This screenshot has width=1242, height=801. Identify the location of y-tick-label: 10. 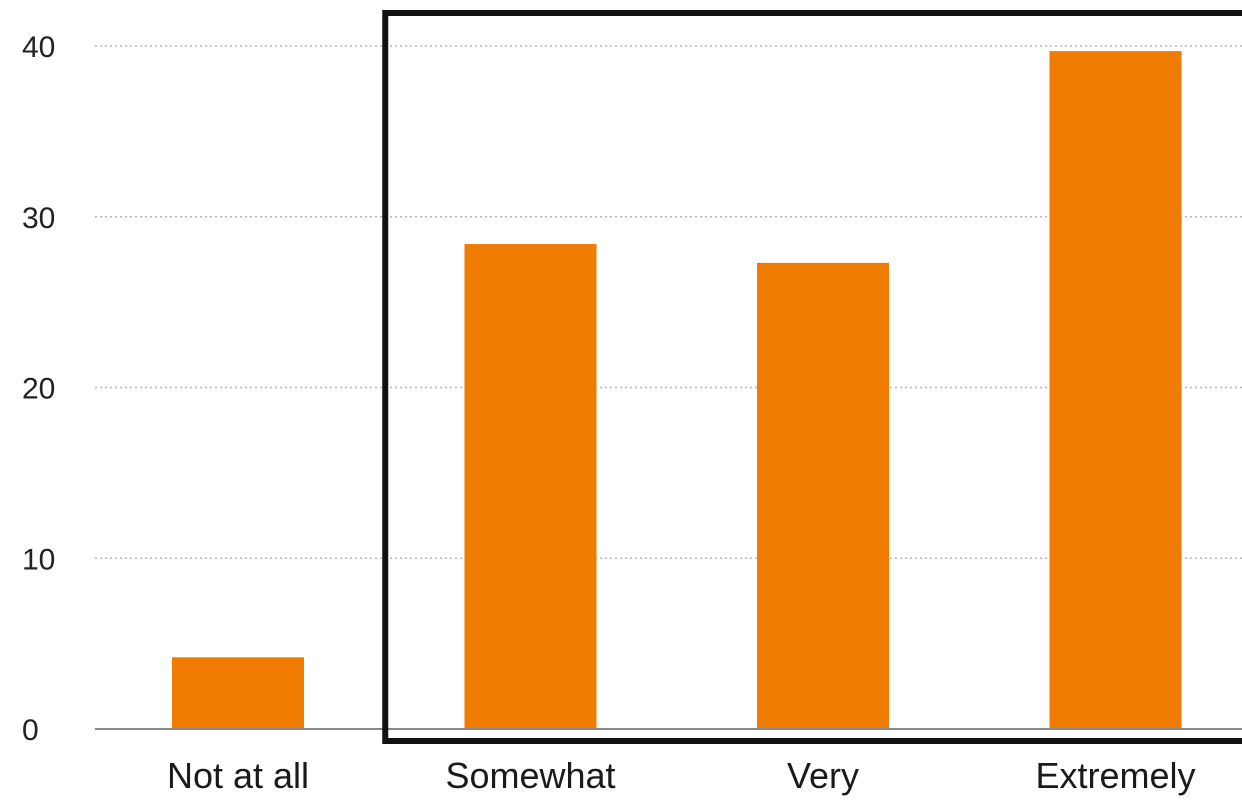
(38, 559).